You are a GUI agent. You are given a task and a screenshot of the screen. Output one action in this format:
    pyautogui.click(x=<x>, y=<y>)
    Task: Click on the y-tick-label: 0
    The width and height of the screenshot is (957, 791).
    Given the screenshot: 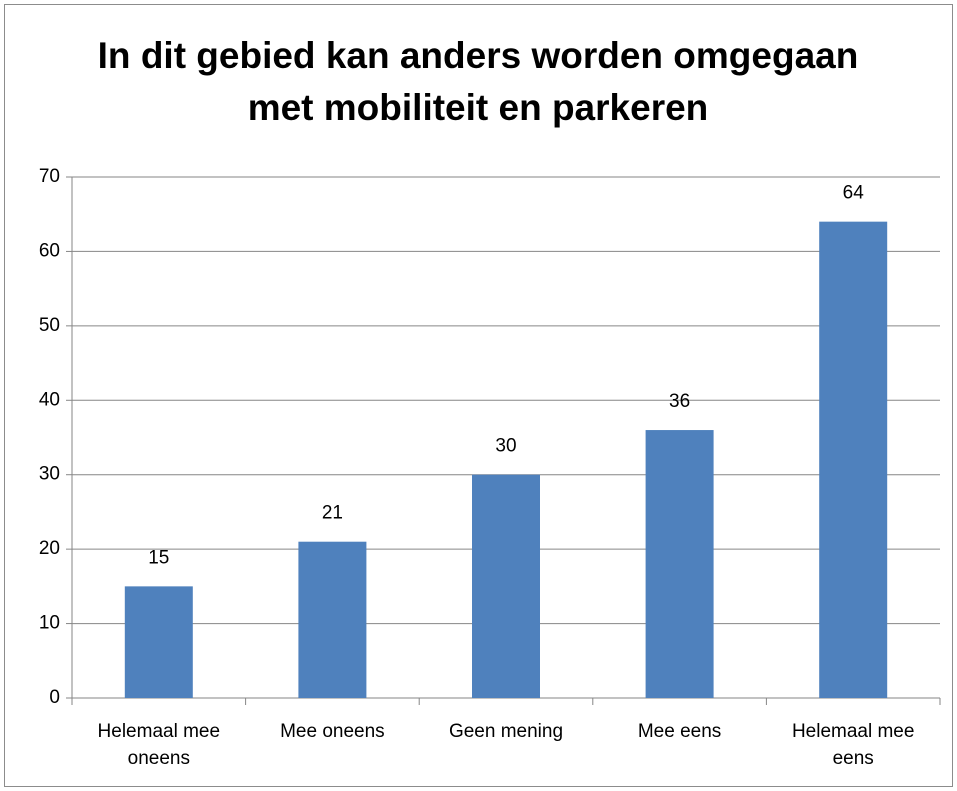 What is the action you would take?
    pyautogui.click(x=54, y=697)
    